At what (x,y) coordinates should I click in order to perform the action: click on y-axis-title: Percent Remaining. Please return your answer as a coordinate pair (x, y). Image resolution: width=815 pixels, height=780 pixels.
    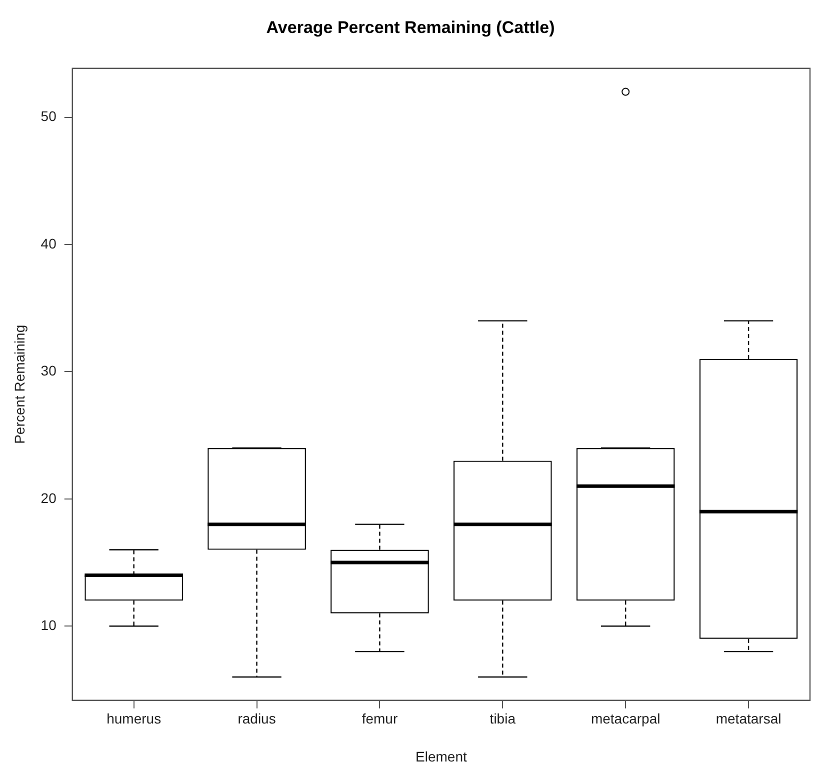
    Looking at the image, I should click on (19, 384).